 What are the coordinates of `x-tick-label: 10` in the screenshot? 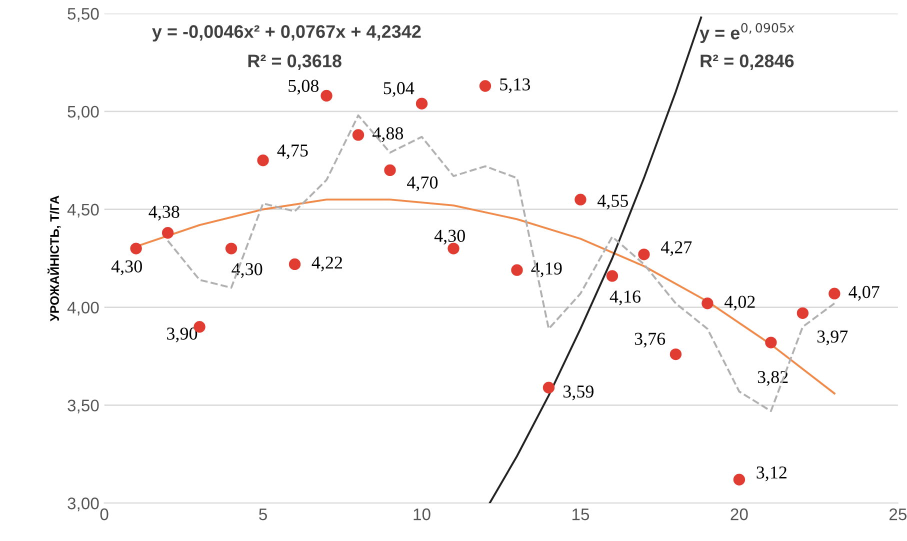 It's located at (422, 514).